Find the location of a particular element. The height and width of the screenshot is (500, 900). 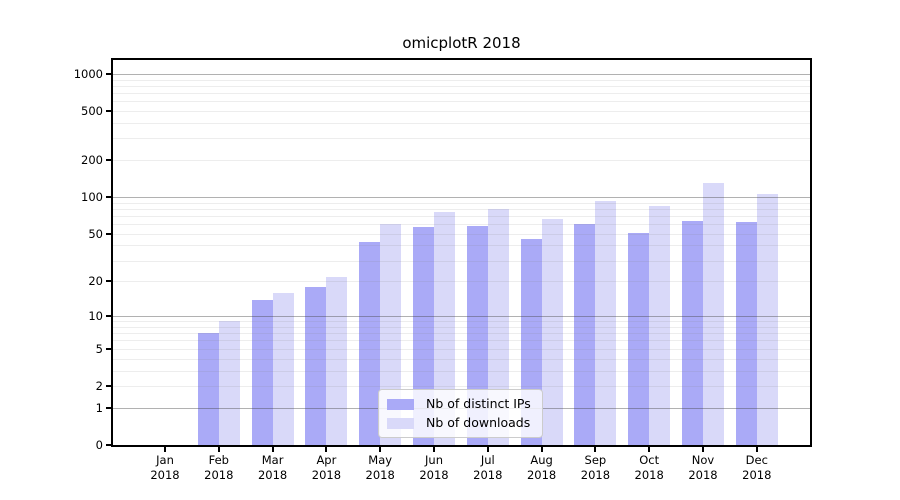

legend-swatch-distinct-ips is located at coordinates (400, 404).